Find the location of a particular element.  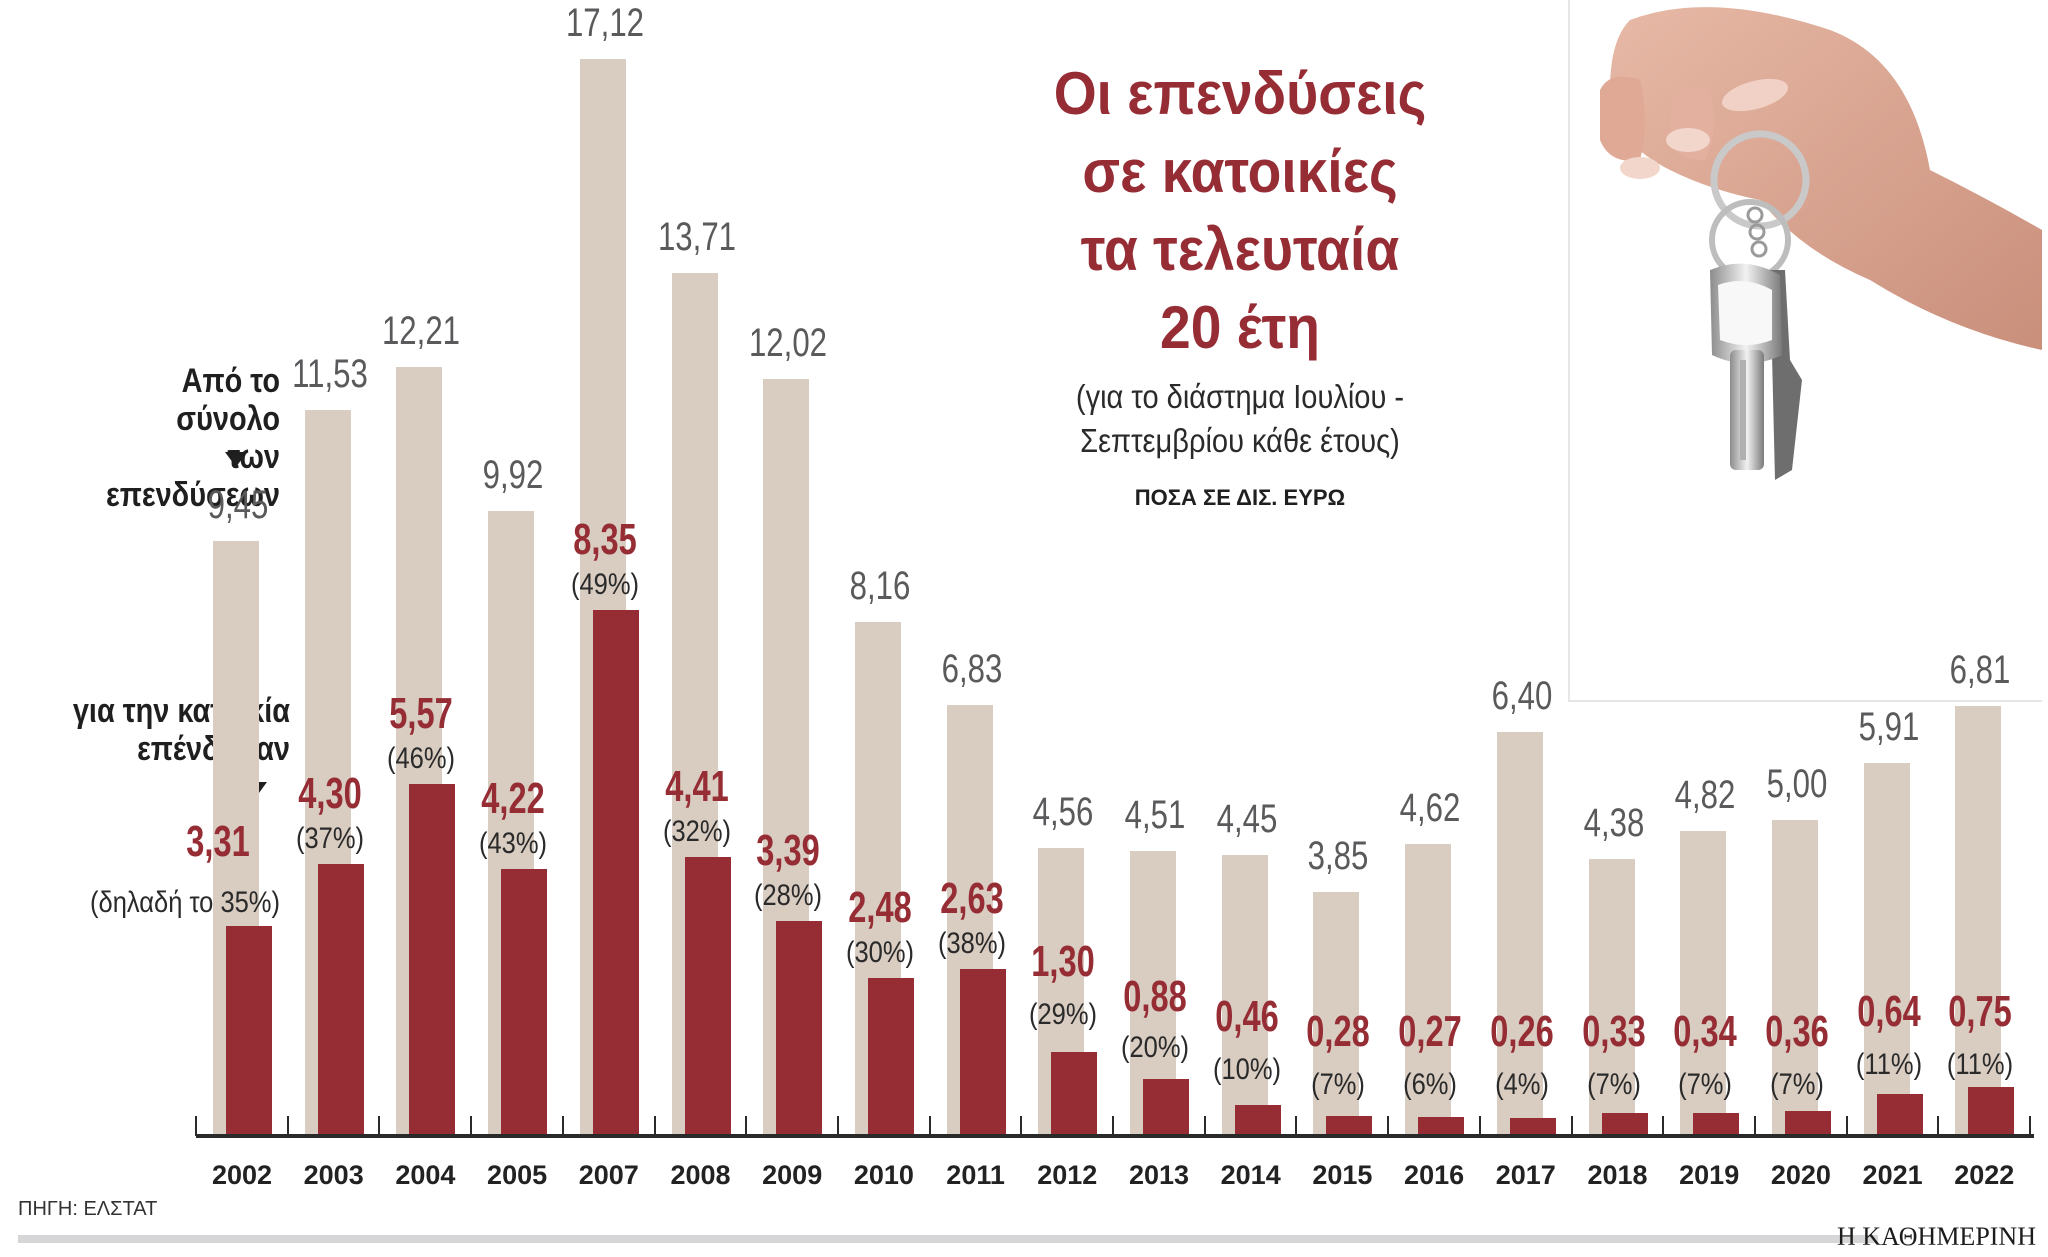

x-axis-year-label: 2005 is located at coordinates (517, 1175).